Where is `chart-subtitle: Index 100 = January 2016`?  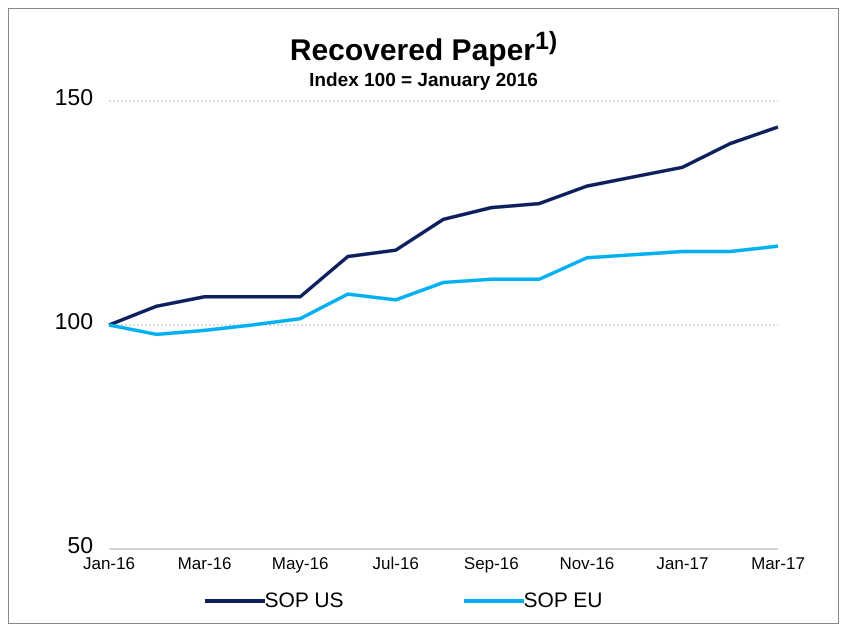
chart-subtitle: Index 100 = January 2016 is located at coordinates (423, 80).